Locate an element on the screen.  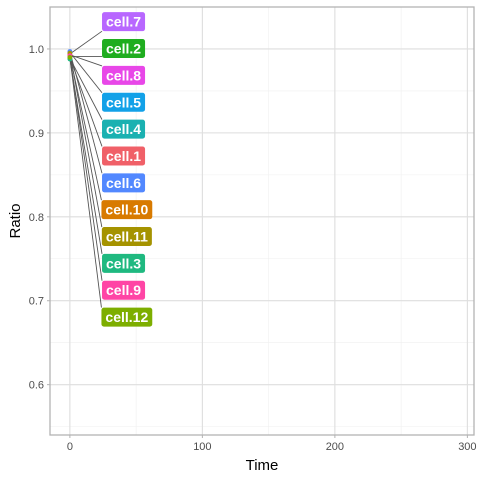
point-label-text: cell.7 is located at coordinates (123, 22).